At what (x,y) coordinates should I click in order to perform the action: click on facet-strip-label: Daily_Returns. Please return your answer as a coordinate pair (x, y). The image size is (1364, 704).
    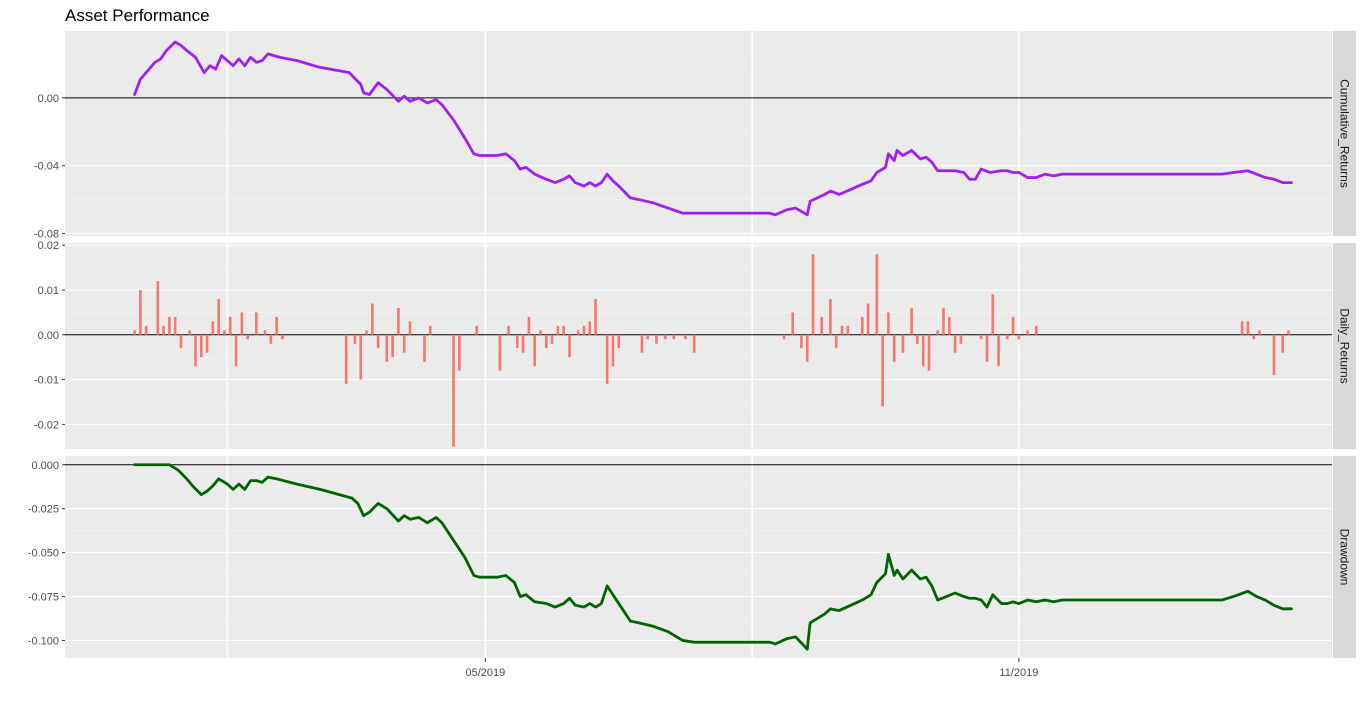
    Looking at the image, I should click on (1345, 345).